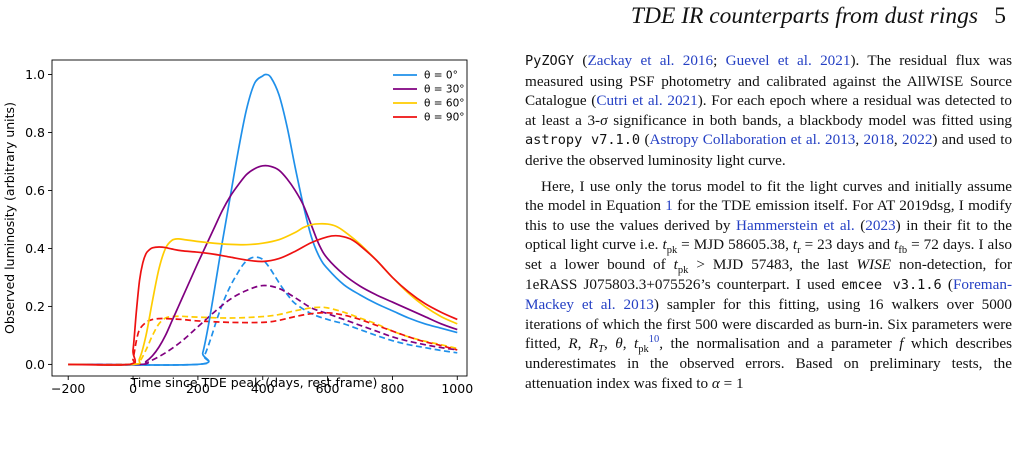  I want to click on math-subscript: fb, so click(903, 251).